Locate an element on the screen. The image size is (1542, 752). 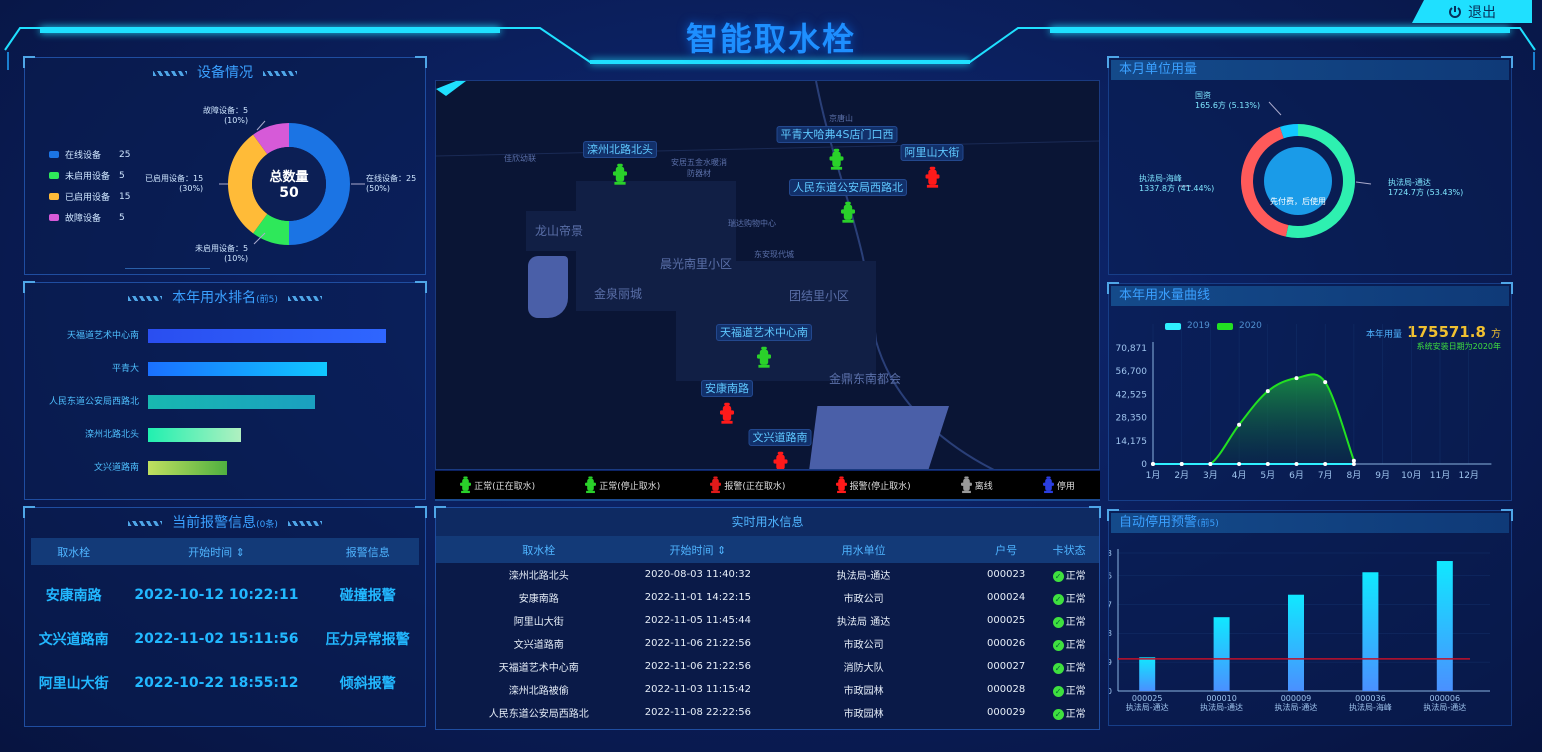
alarm-type: 碰撞报警 is located at coordinates (367, 596).